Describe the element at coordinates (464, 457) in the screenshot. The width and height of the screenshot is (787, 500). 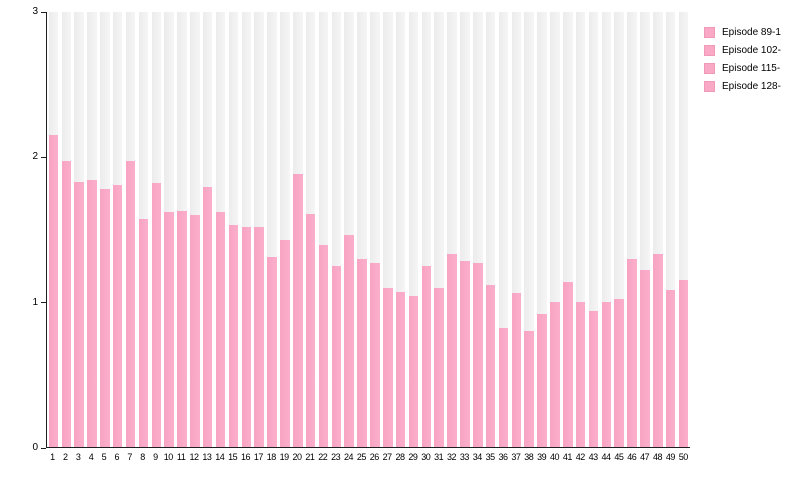
I see `x-axis-label: 33` at that location.